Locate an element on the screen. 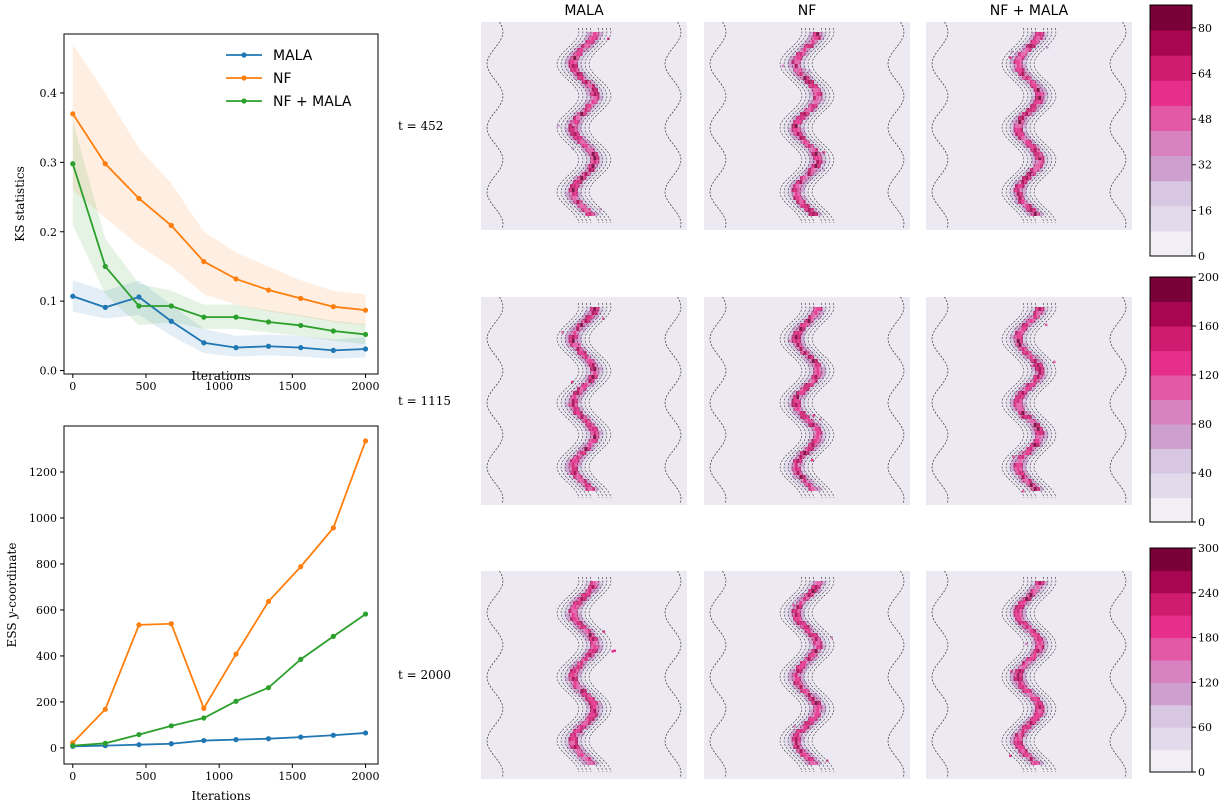 This screenshot has height=803, width=1232. colorbar-tick-label: 120 is located at coordinates (1208, 375).